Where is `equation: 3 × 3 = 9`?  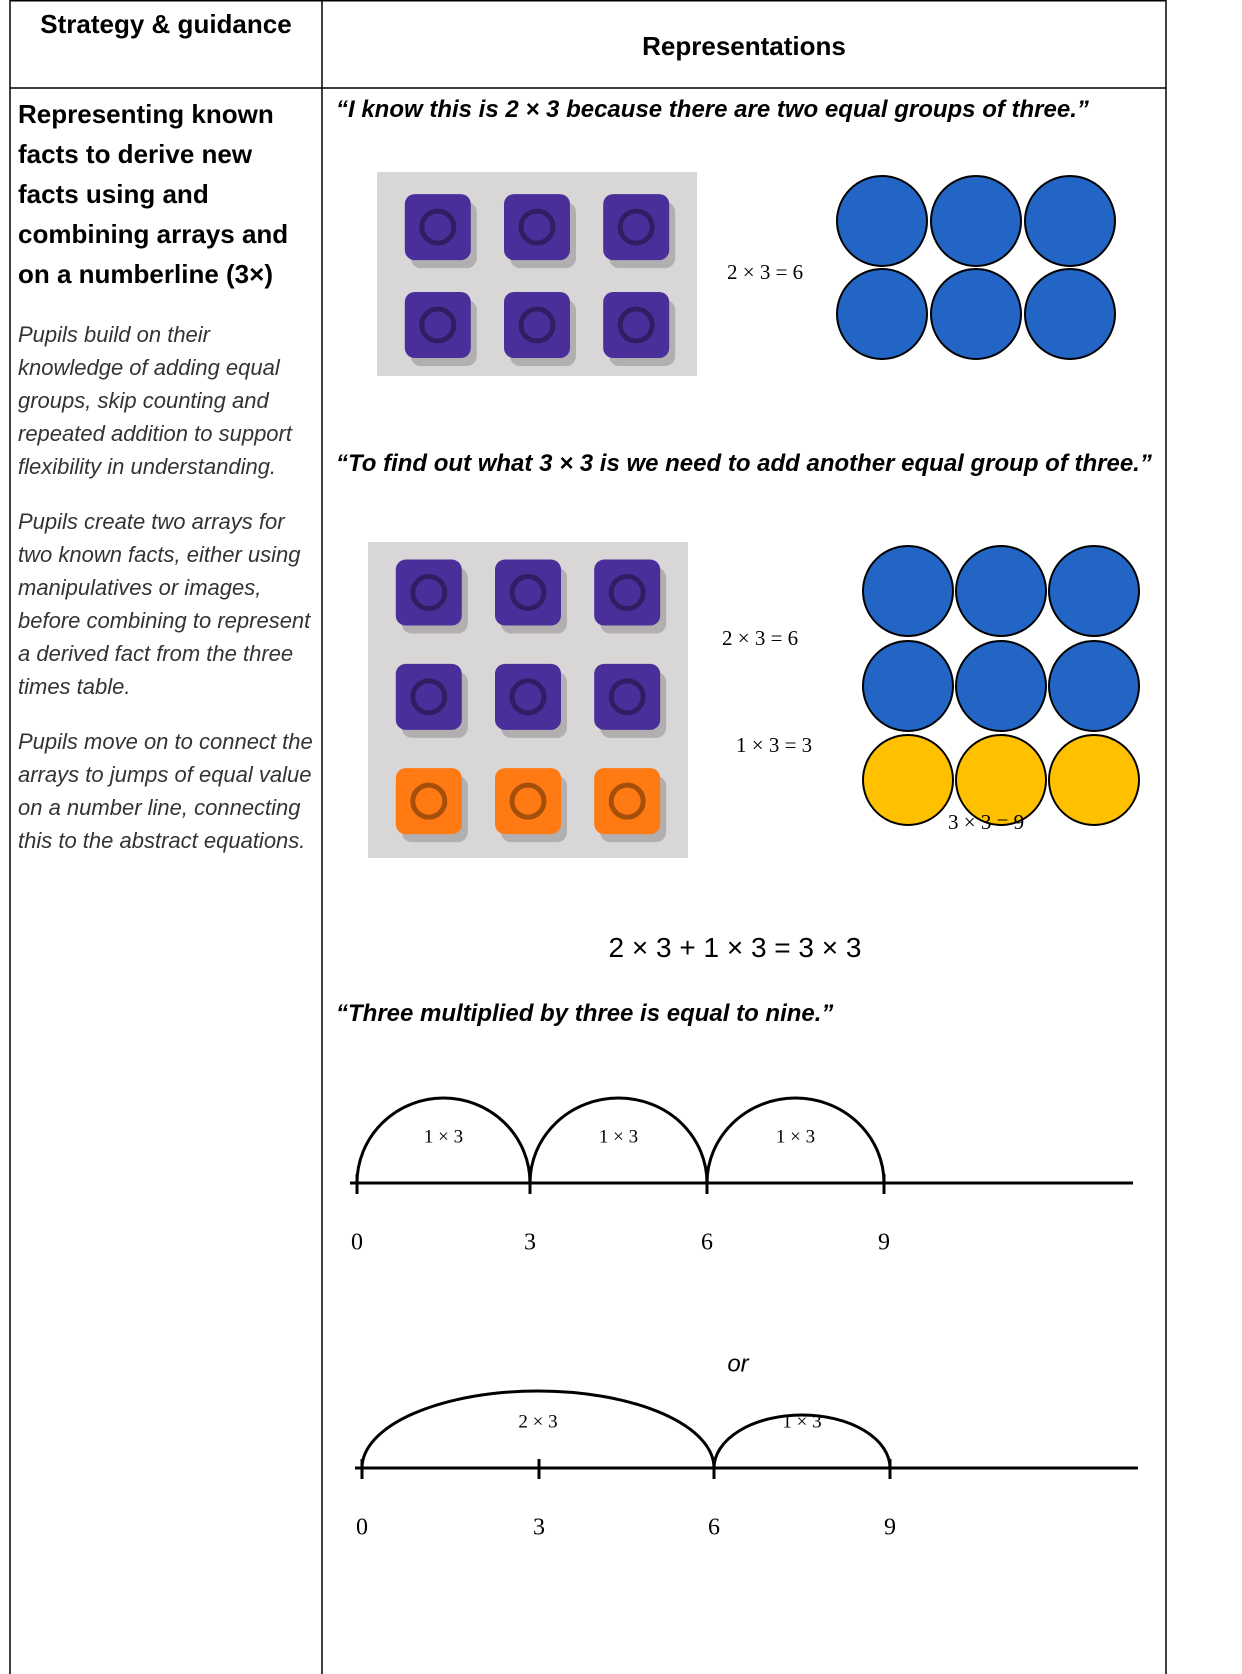 equation: 3 × 3 = 9 is located at coordinates (986, 822).